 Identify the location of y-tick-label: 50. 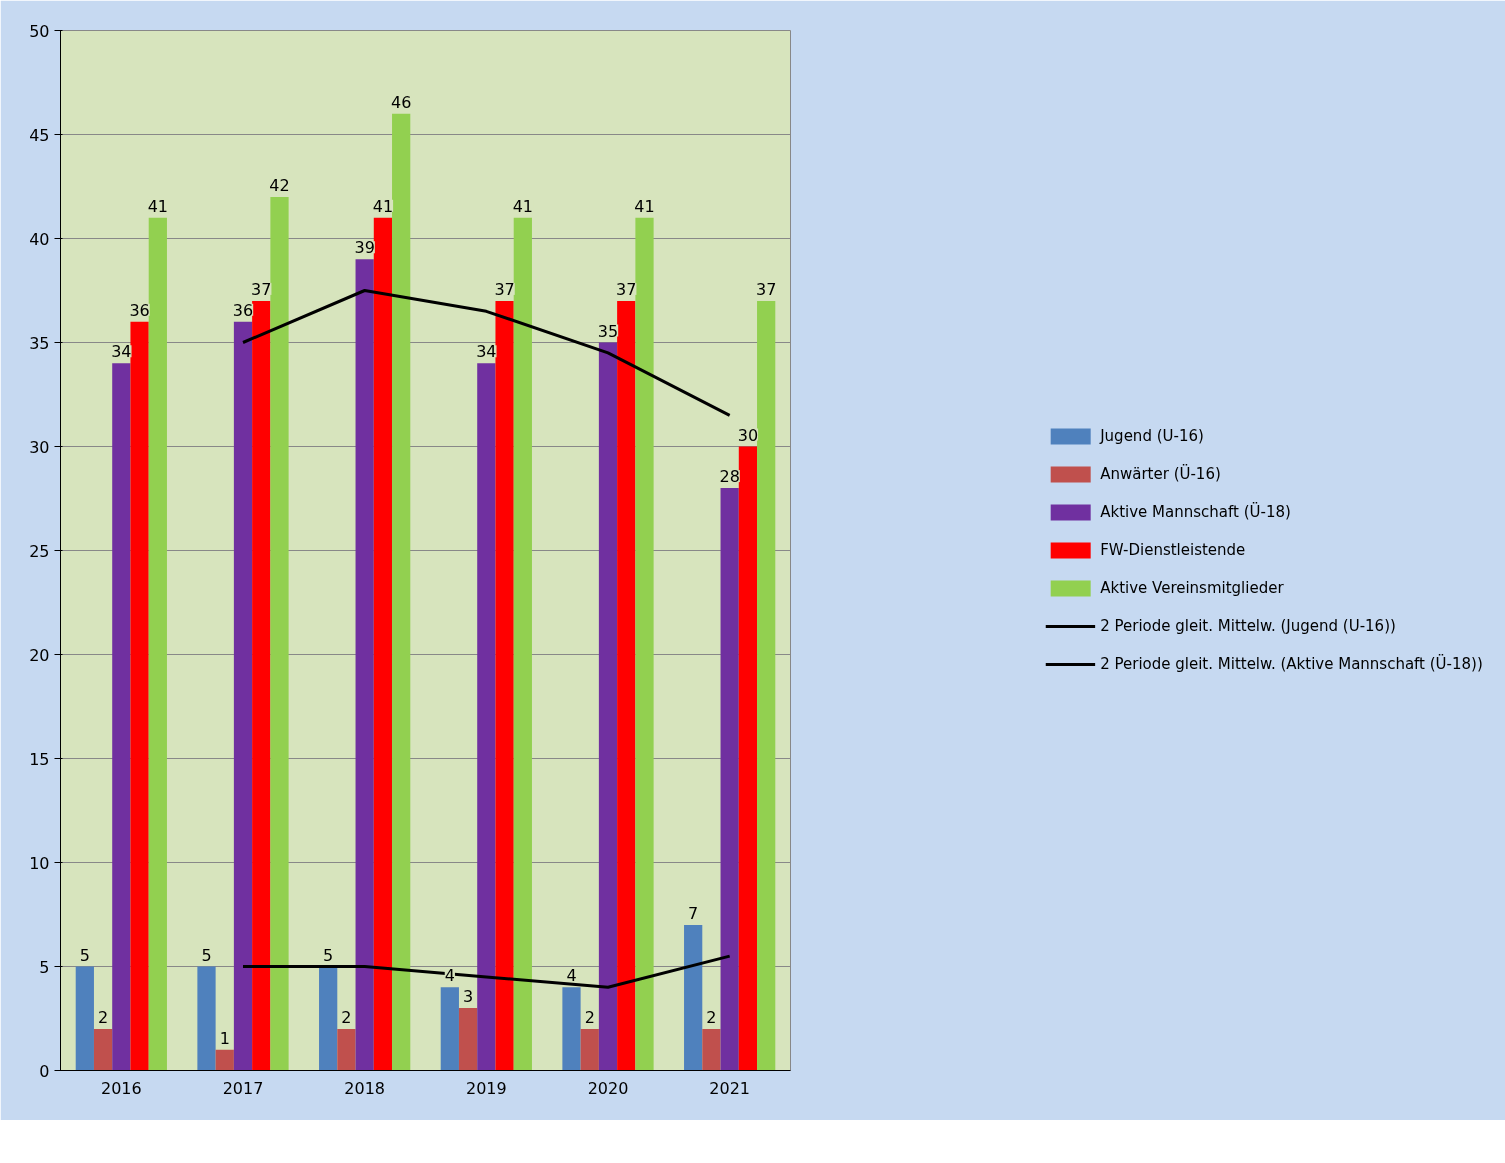
(39, 31).